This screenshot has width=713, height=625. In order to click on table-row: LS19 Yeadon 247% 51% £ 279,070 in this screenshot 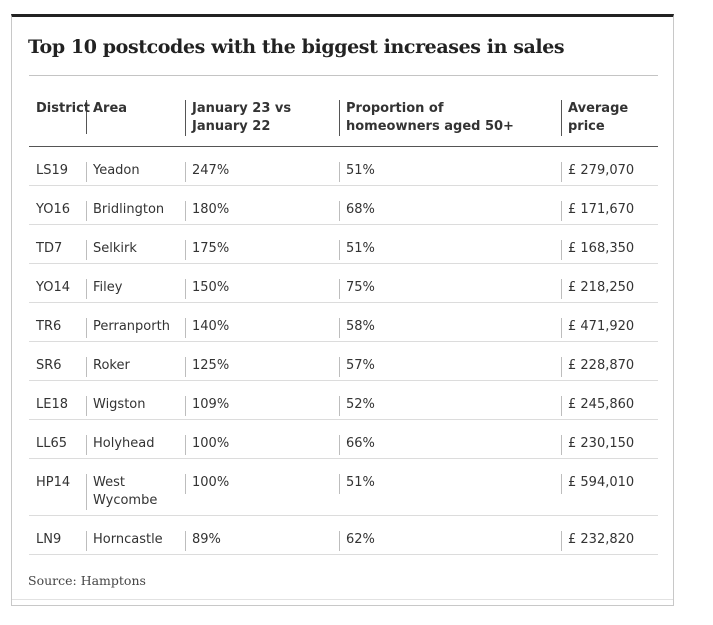, I will do `click(343, 166)`.